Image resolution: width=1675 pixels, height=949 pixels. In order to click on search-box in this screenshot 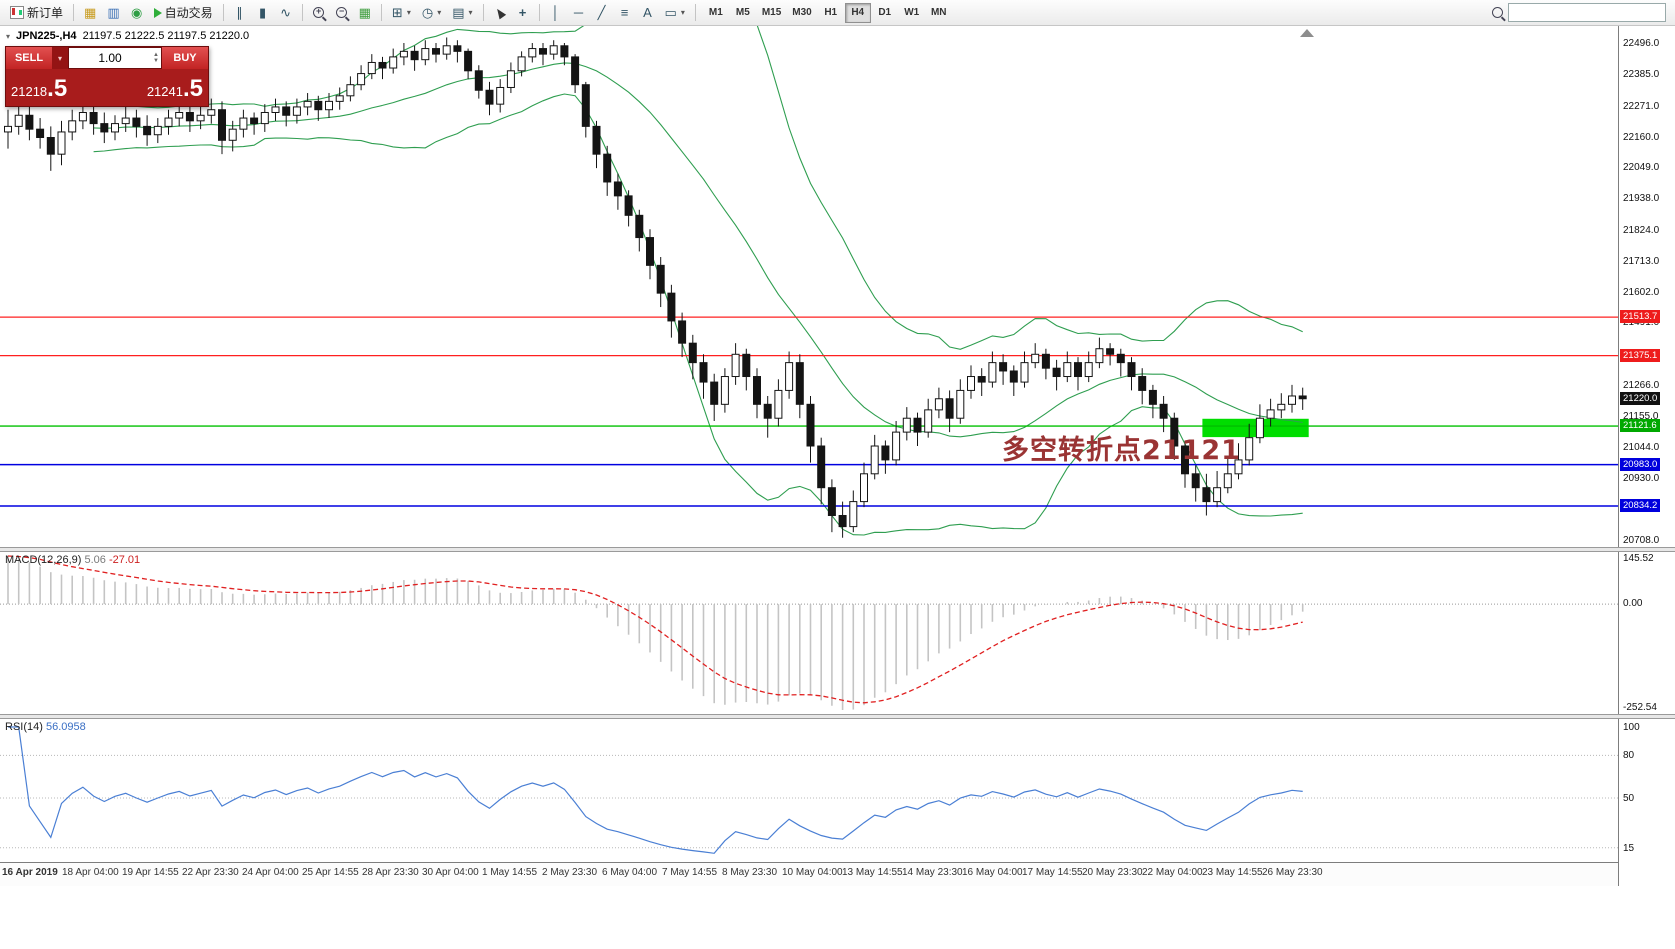, I will do `click(1581, 12)`.